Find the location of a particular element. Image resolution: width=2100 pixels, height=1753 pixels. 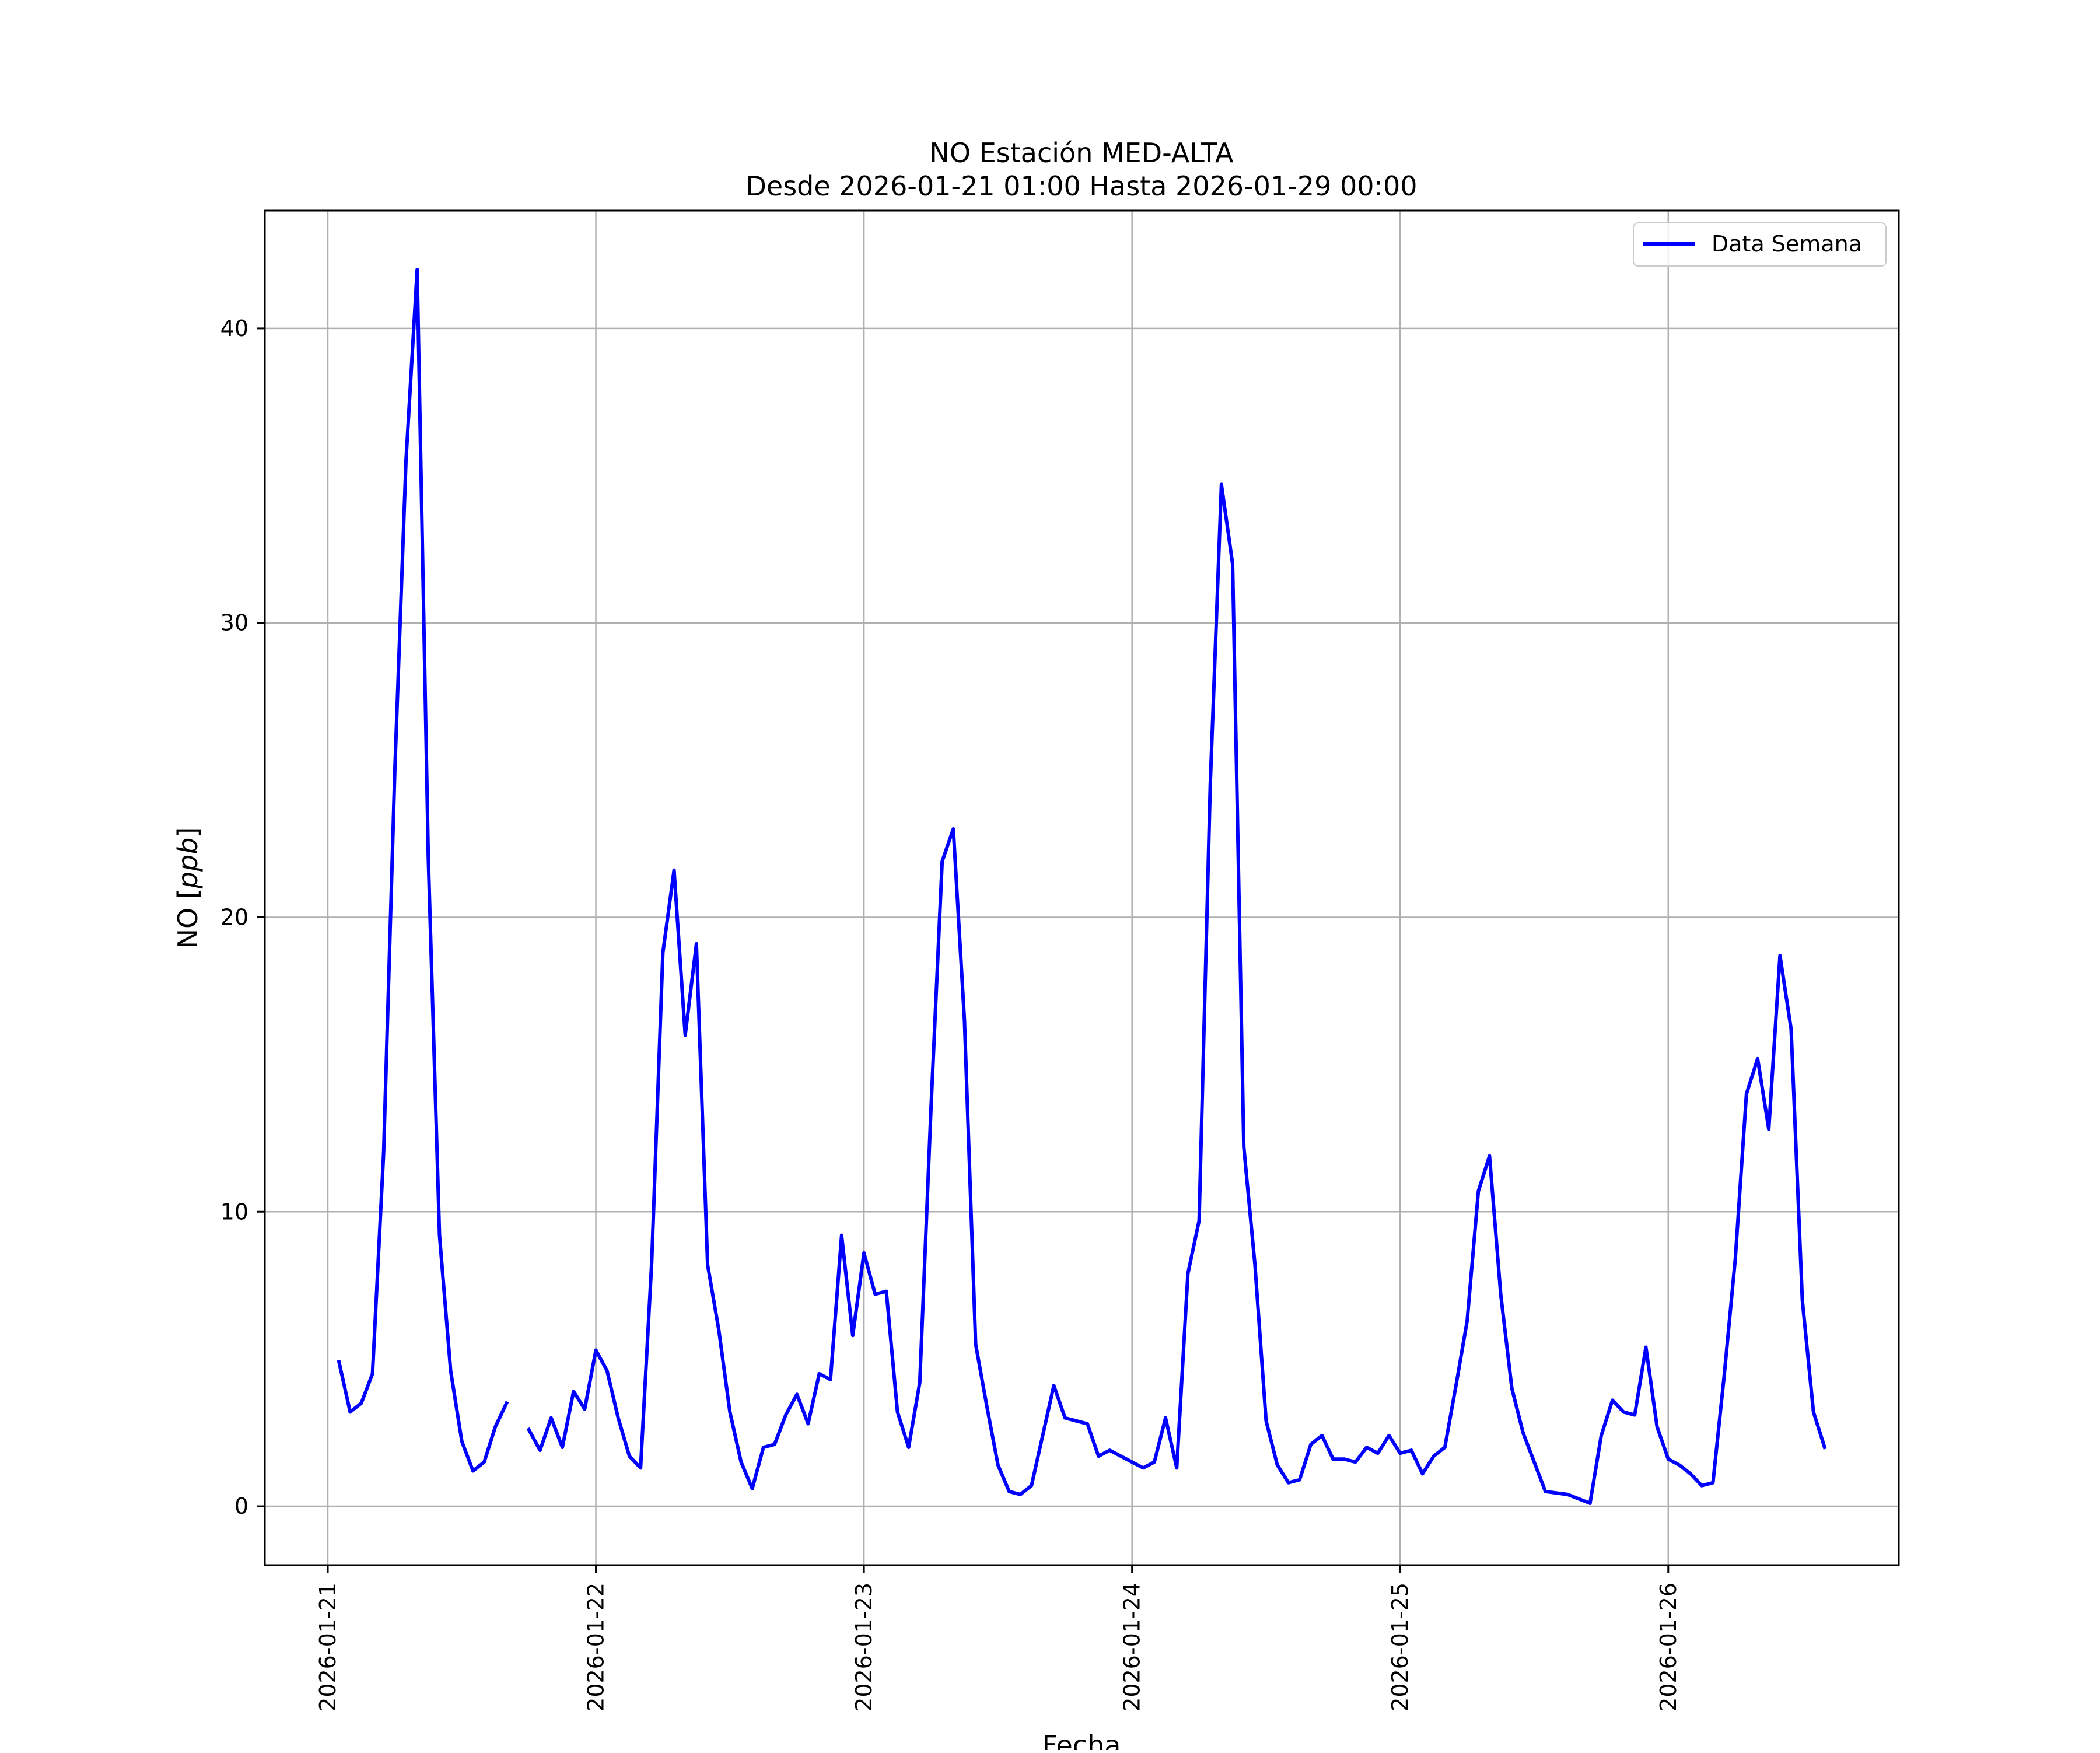

y-axis-label-close: ] is located at coordinates (188, 832).